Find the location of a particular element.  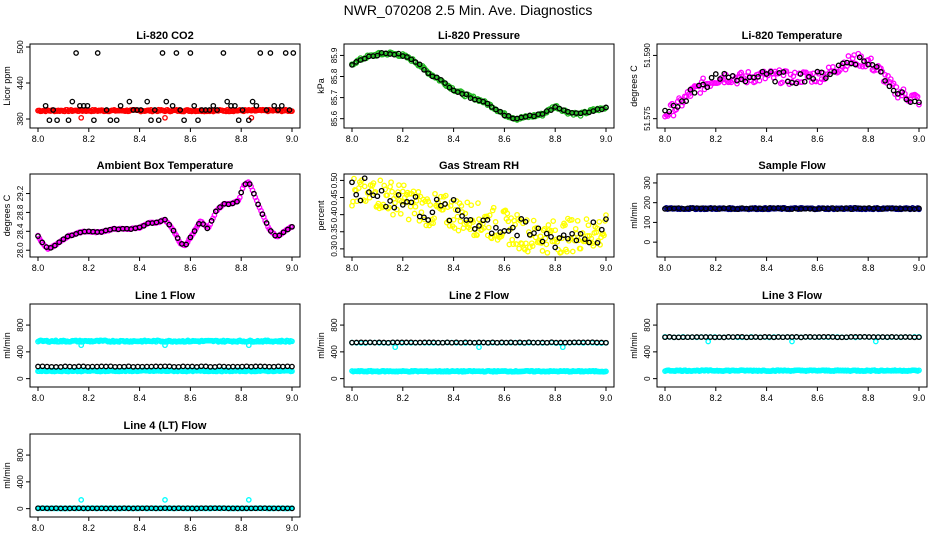

series-box-temp is located at coordinates (165, 215).